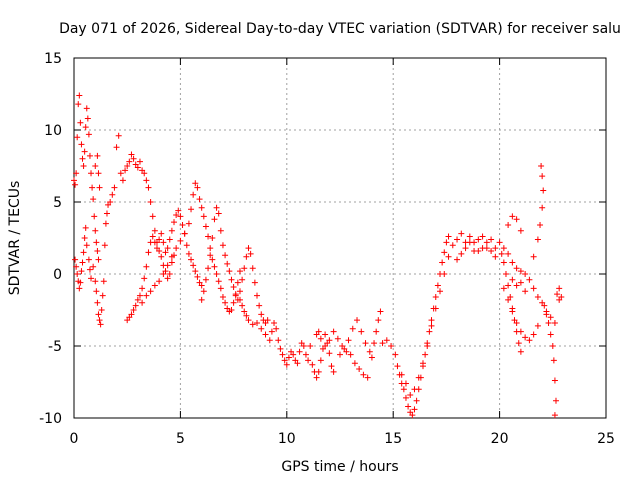 The width and height of the screenshot is (640, 480). Describe the element at coordinates (53, 59) in the screenshot. I see `y-tick-label: 15` at that location.